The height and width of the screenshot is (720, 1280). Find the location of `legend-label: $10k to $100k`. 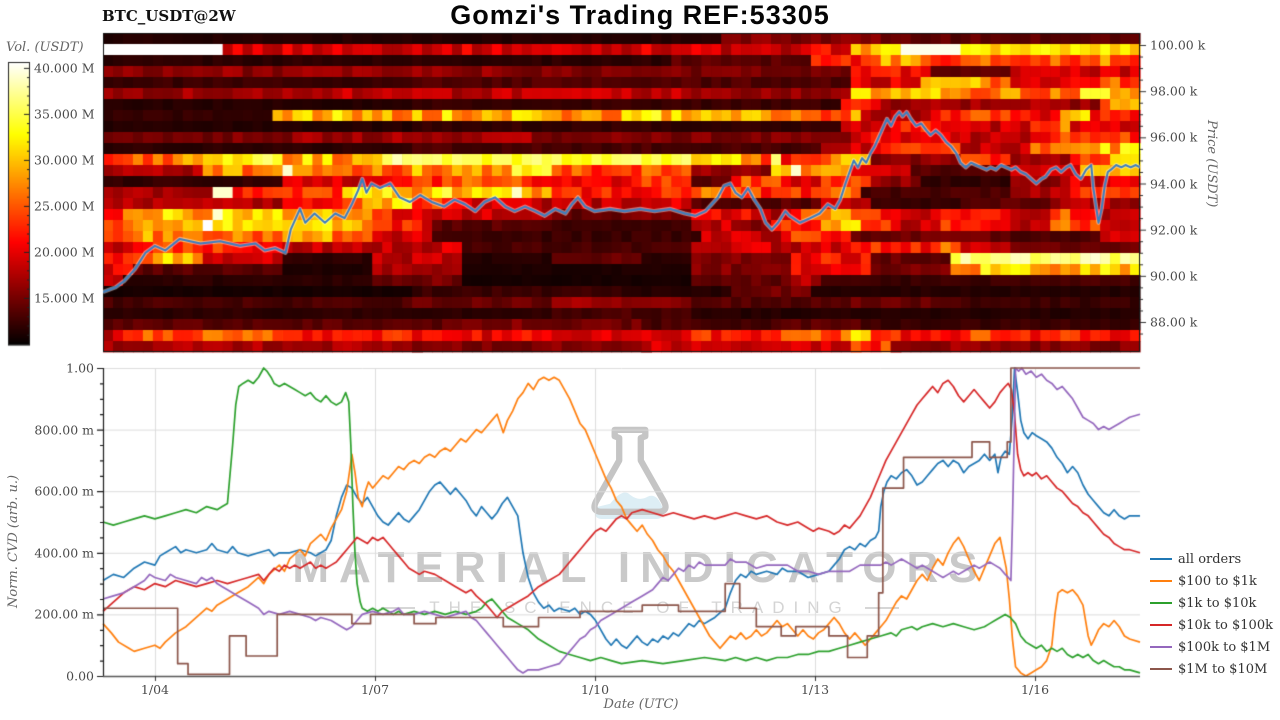

legend-label: $10k to $100k is located at coordinates (1225, 625).